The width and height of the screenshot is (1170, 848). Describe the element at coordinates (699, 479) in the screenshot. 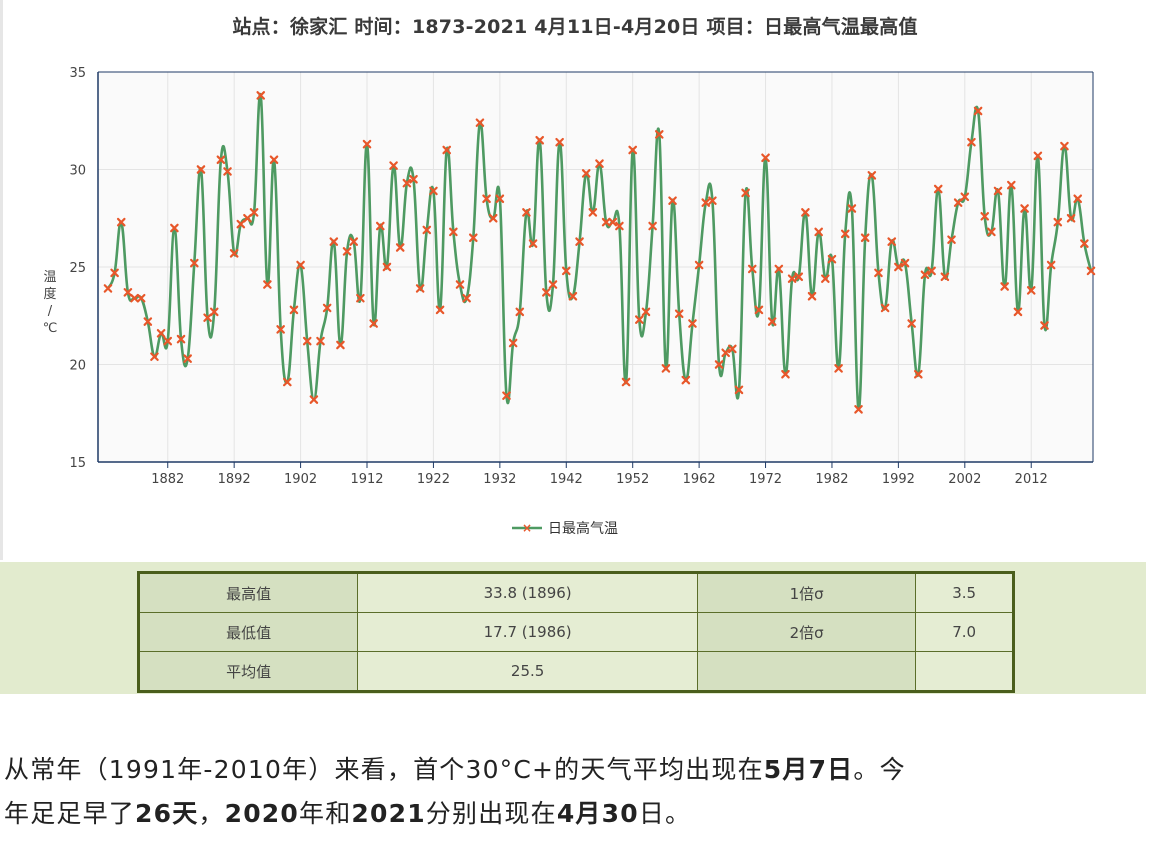

I see `x-tick-label: 1962` at that location.